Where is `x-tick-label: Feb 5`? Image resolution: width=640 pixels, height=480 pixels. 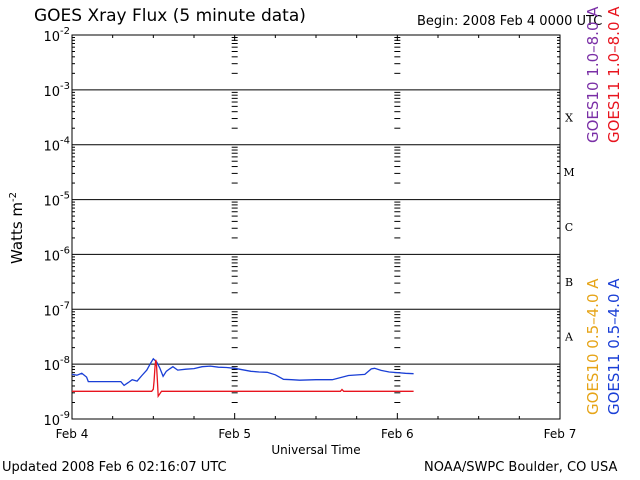 x-tick-label: Feb 5 is located at coordinates (234, 434).